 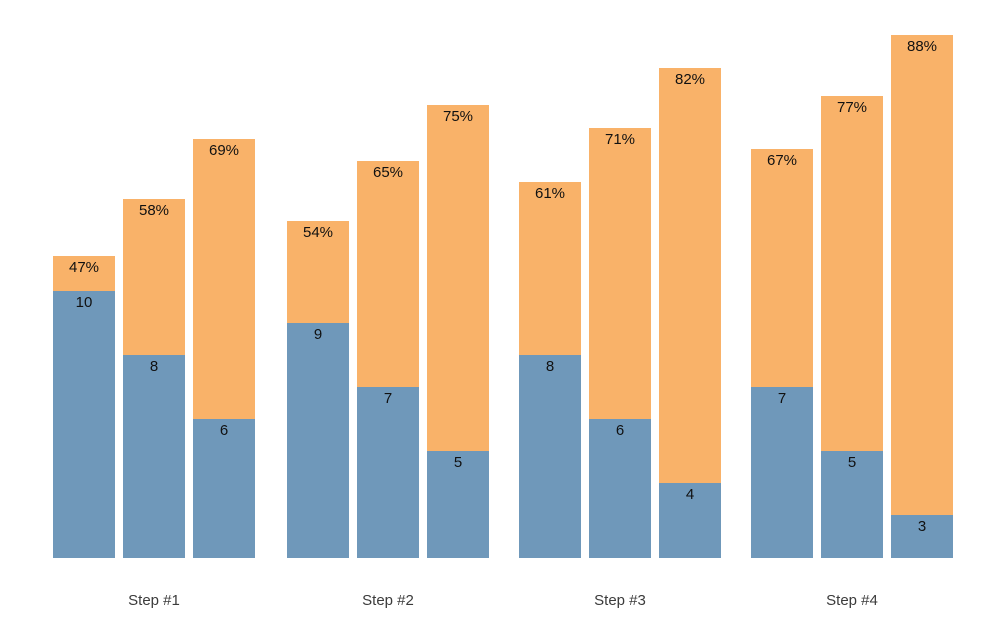 What do you see at coordinates (922, 526) in the screenshot?
I see `value-label: 3` at bounding box center [922, 526].